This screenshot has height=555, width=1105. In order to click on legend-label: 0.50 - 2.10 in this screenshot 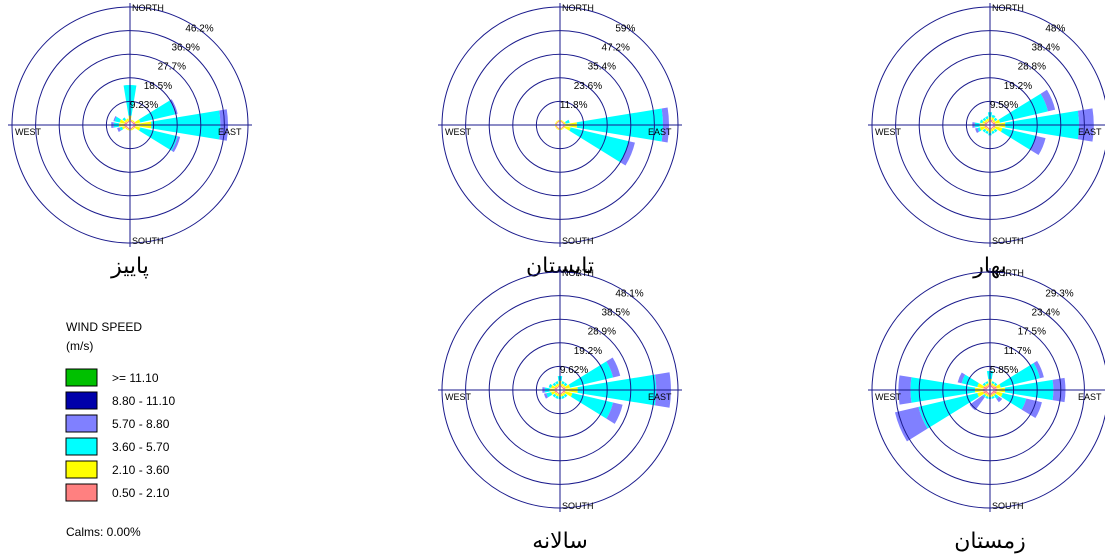, I will do `click(141, 493)`.